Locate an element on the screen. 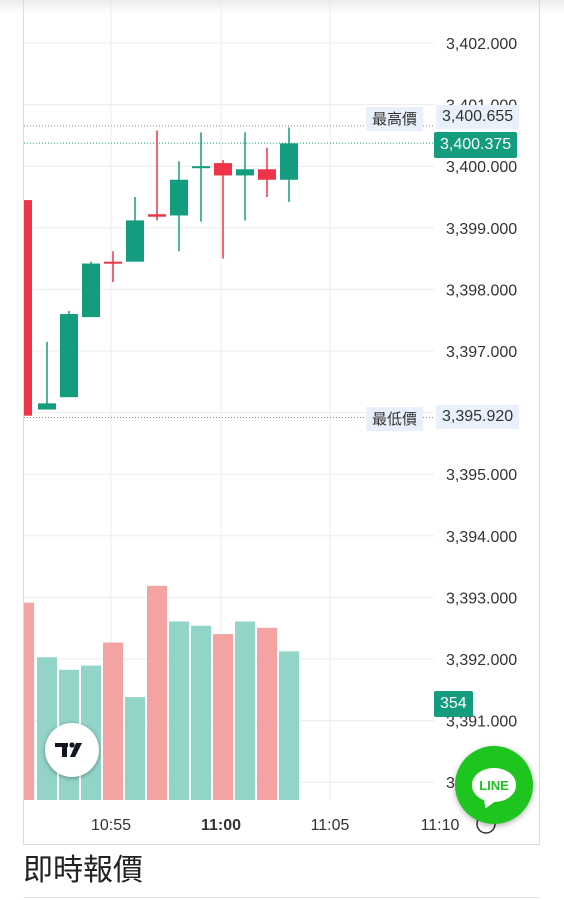 This screenshot has height=900, width=564. price-tick-label: 3,394.000 is located at coordinates (481, 537).